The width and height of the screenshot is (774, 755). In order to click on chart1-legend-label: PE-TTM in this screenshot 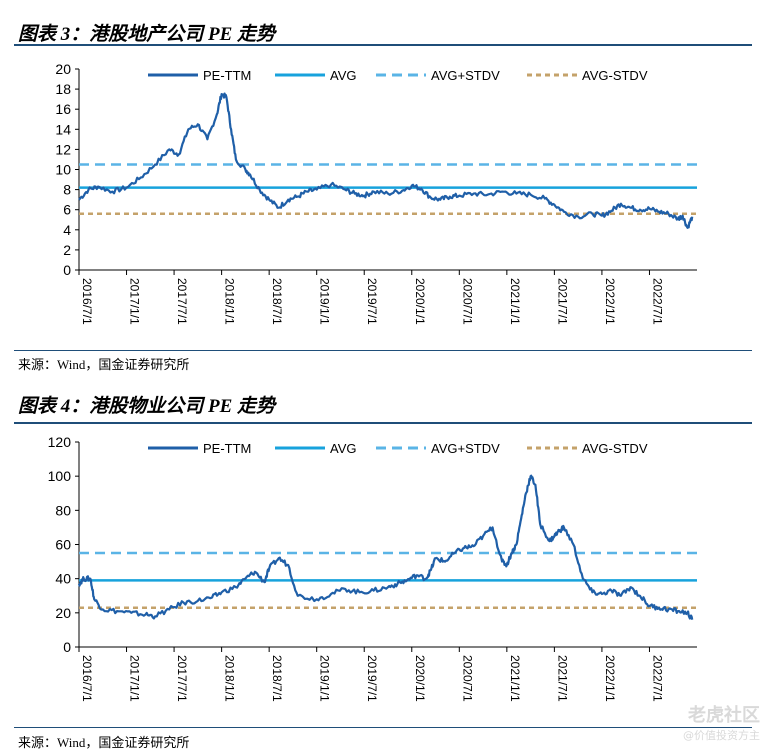, I will do `click(227, 75)`.